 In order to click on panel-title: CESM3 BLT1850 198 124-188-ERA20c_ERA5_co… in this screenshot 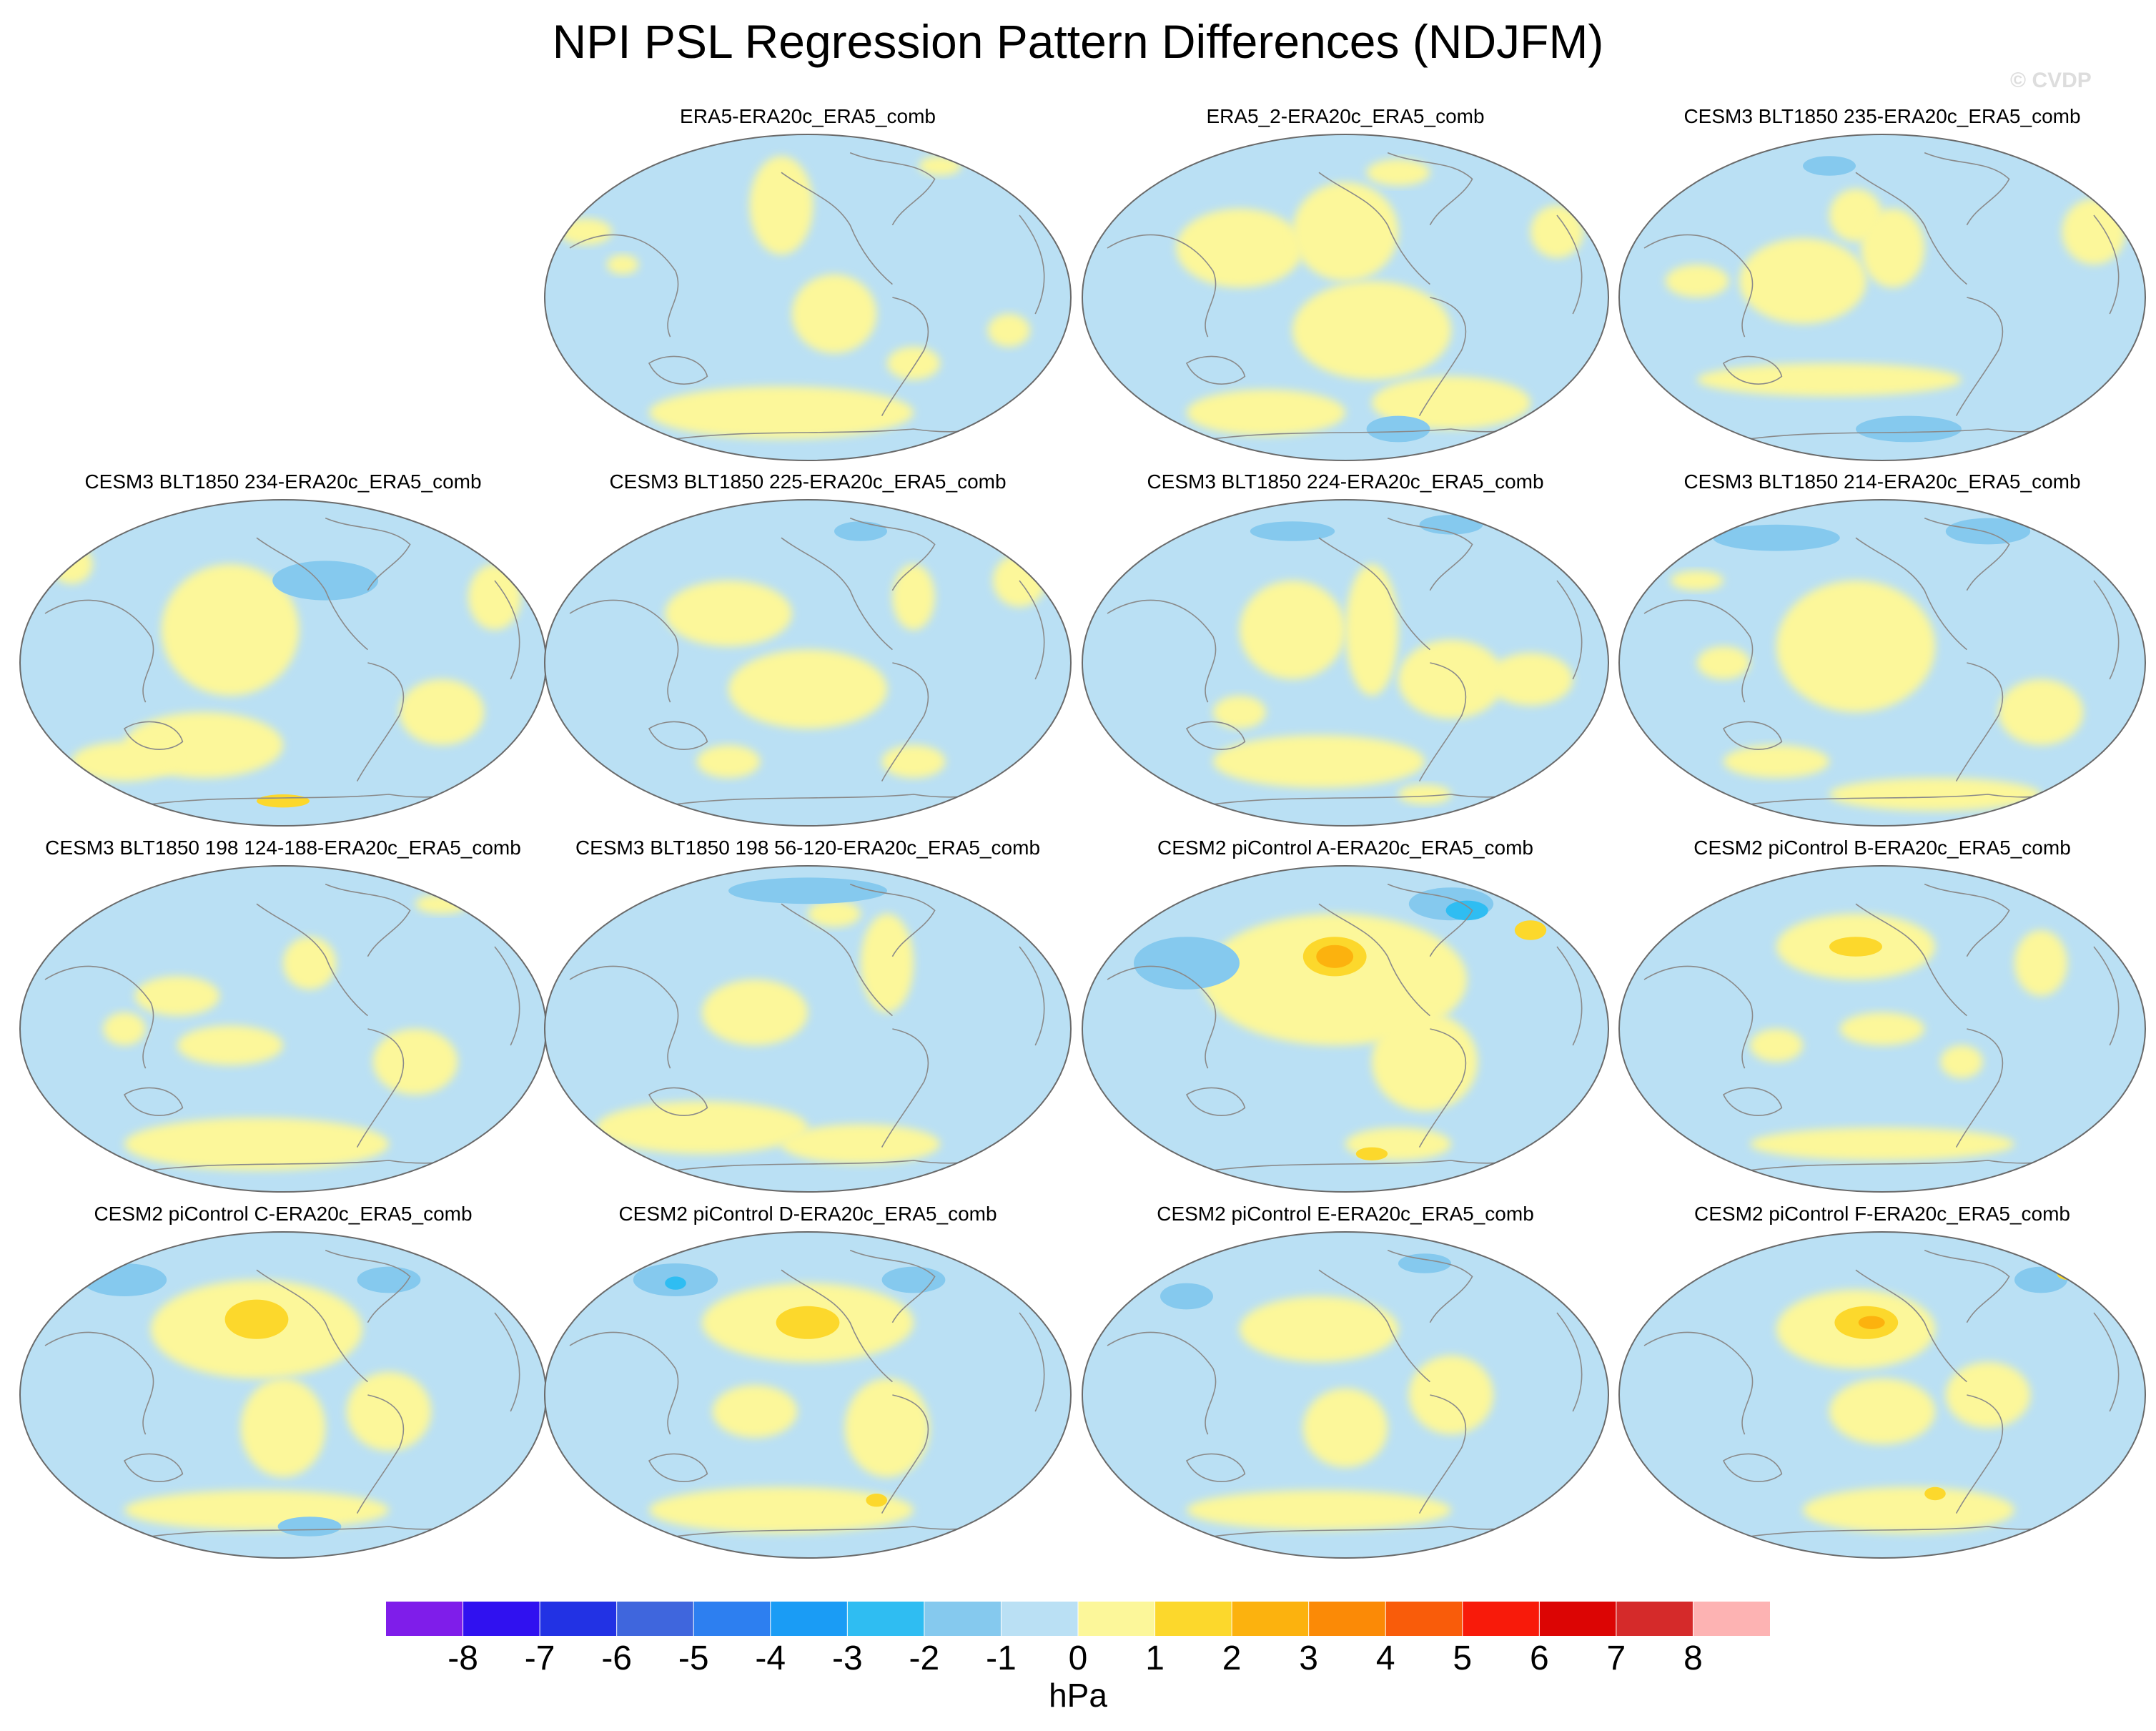, I will do `click(283, 848)`.